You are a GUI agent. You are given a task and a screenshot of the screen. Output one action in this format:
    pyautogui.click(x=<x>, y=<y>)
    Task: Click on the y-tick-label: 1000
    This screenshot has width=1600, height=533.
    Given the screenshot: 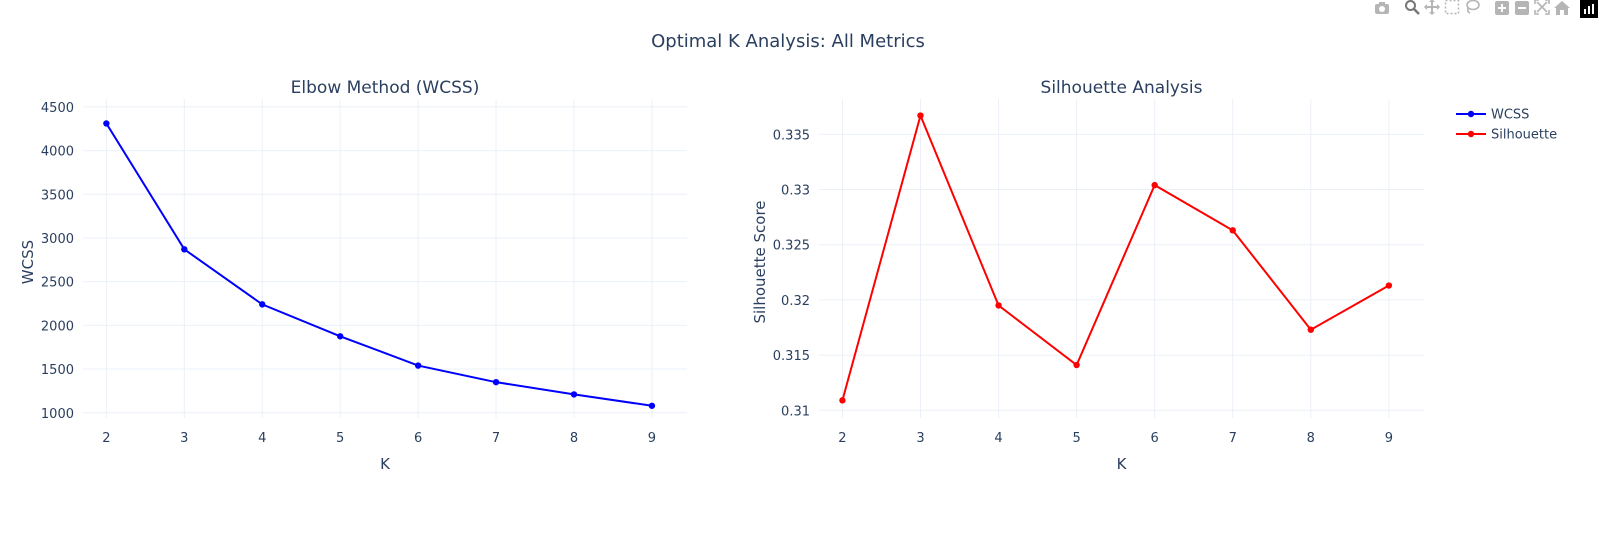 What is the action you would take?
    pyautogui.click(x=57, y=414)
    